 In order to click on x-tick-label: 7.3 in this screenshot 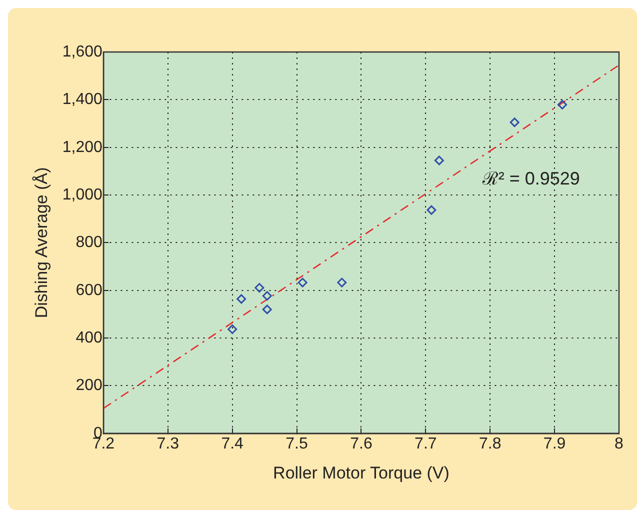, I will do `click(168, 443)`.